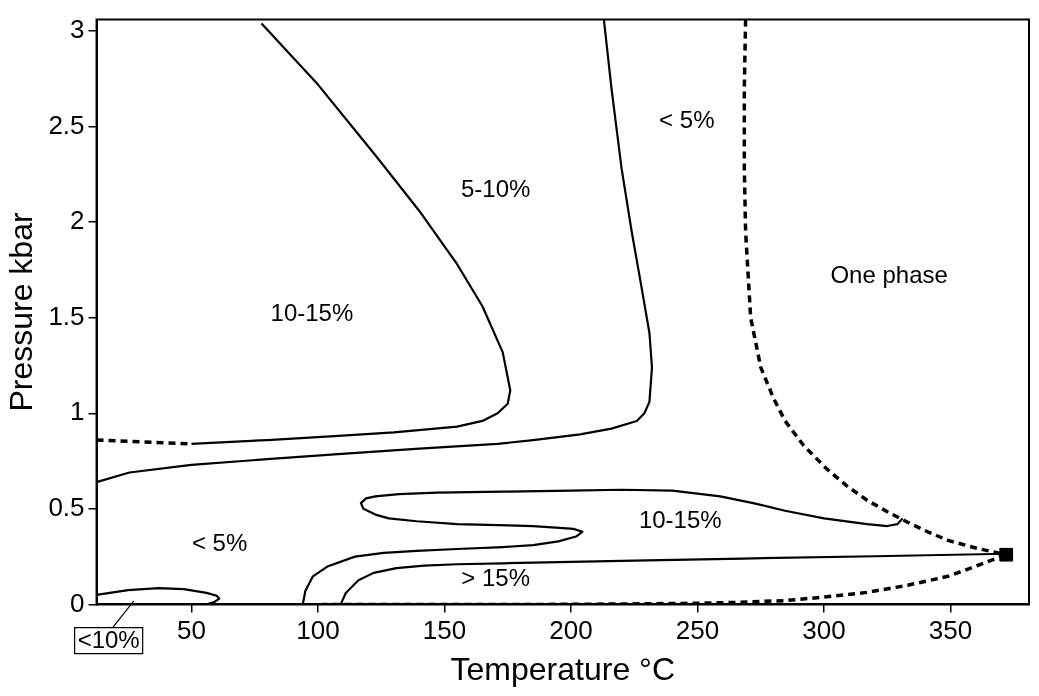 Image resolution: width=1039 pixels, height=696 pixels. What do you see at coordinates (77, 220) in the screenshot?
I see `y-tick-label: 2` at bounding box center [77, 220].